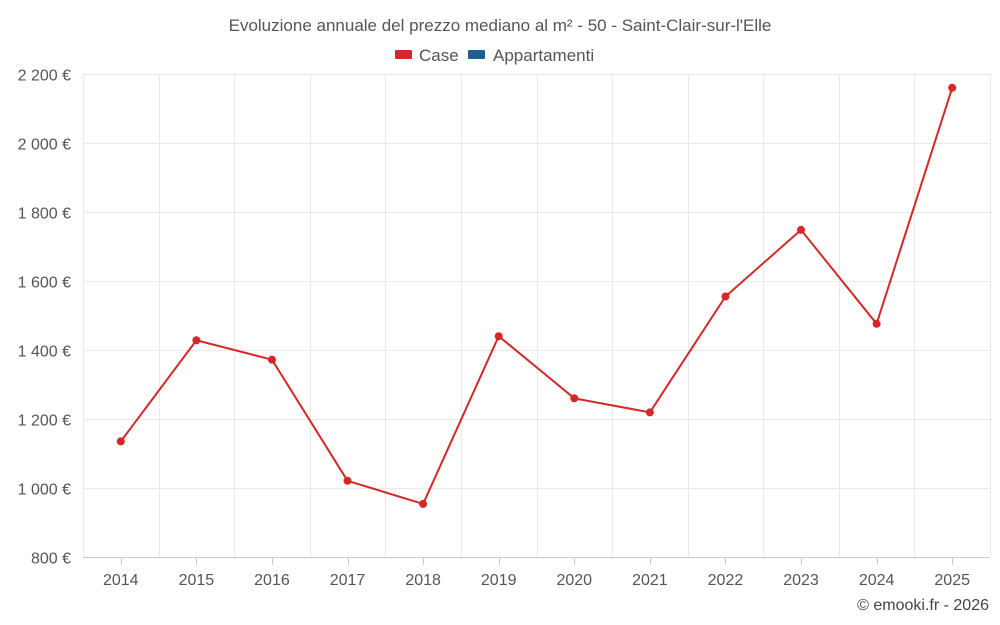 The image size is (1000, 625). I want to click on x-tick-label: 2019, so click(499, 580).